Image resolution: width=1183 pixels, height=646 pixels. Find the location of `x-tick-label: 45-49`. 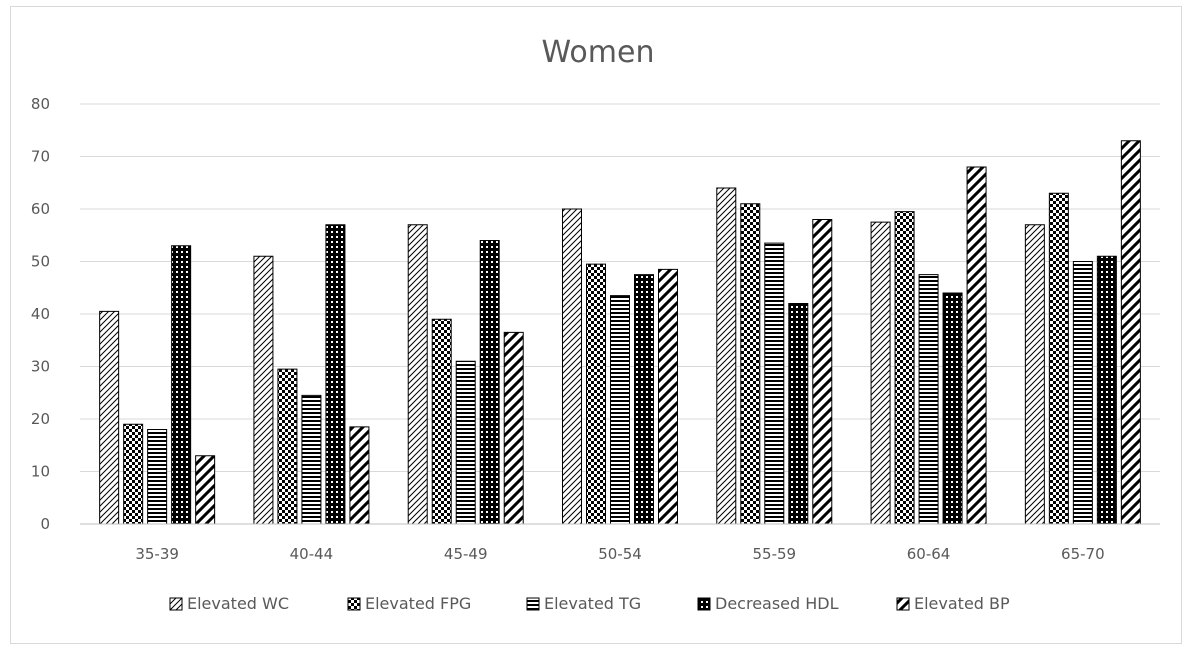

x-tick-label: 45-49 is located at coordinates (466, 554).